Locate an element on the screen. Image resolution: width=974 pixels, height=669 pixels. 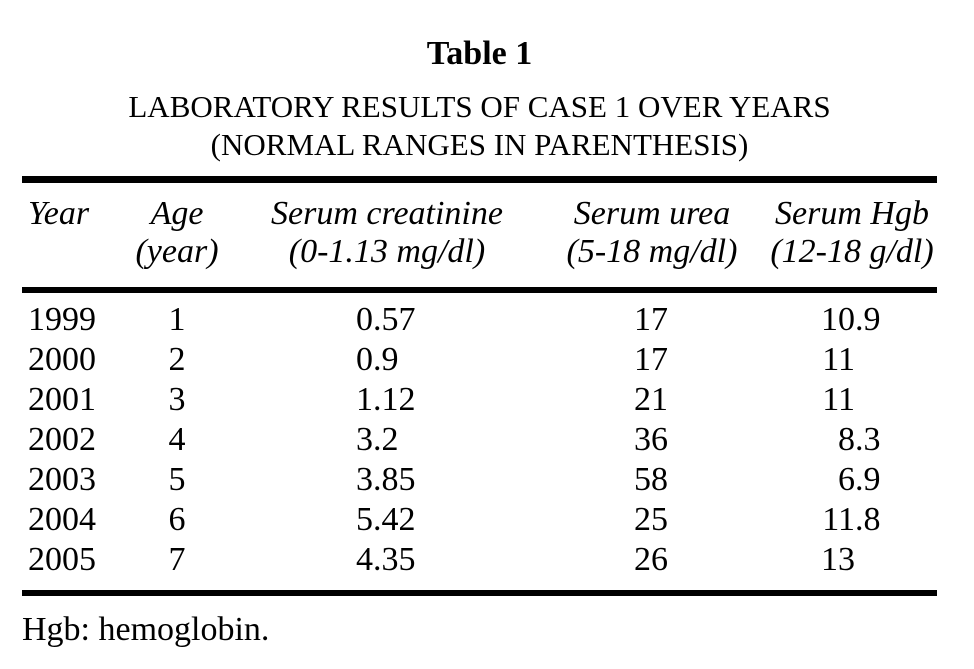
cell-urea: 58 is located at coordinates (652, 480).